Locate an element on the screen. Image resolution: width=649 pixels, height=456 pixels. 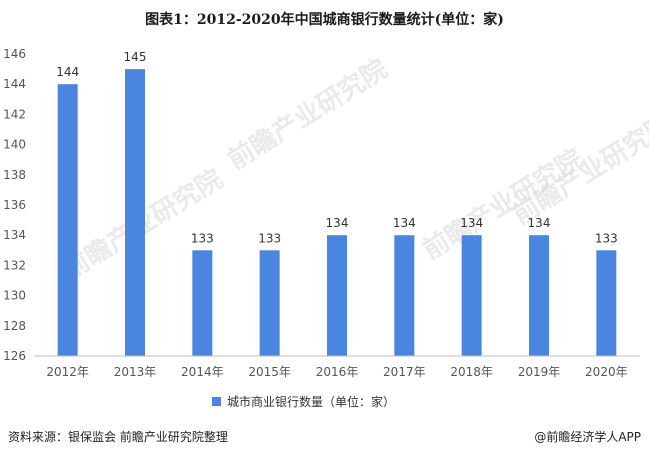
x-tick-label: 2017年 is located at coordinates (404, 372).